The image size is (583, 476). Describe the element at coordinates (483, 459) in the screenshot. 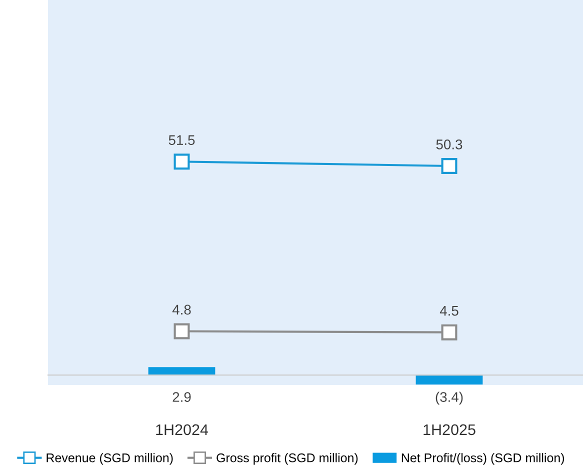

I see `legend-label: Net Profit/(loss) (SGD million)` at that location.